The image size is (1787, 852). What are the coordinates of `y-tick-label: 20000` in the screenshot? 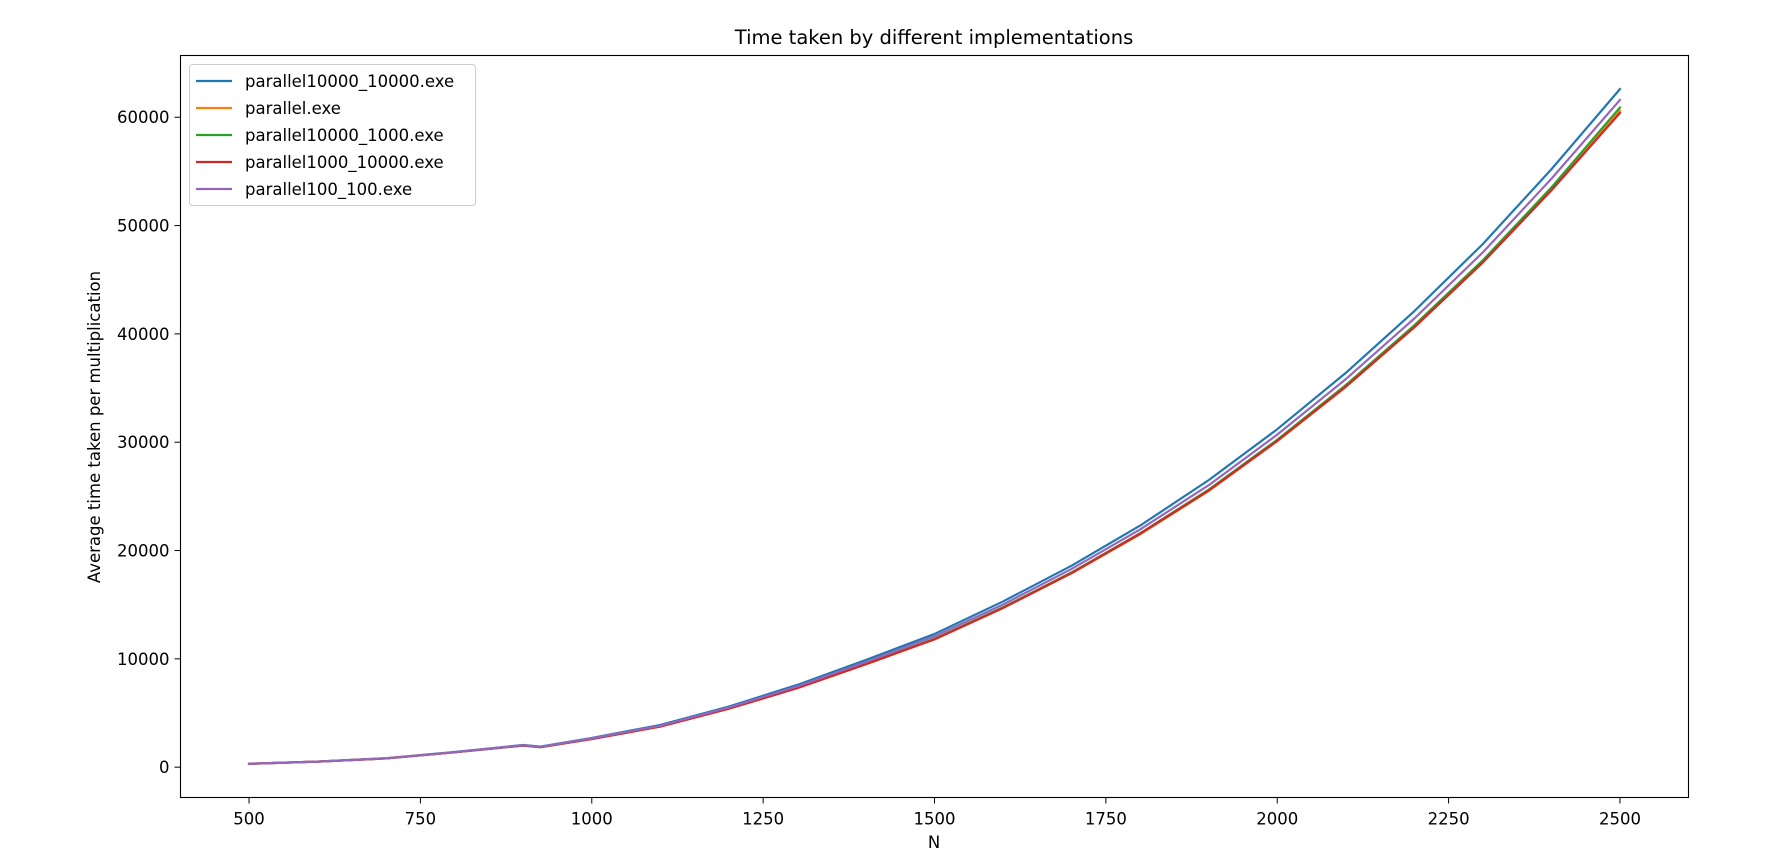 It's located at (143, 551).